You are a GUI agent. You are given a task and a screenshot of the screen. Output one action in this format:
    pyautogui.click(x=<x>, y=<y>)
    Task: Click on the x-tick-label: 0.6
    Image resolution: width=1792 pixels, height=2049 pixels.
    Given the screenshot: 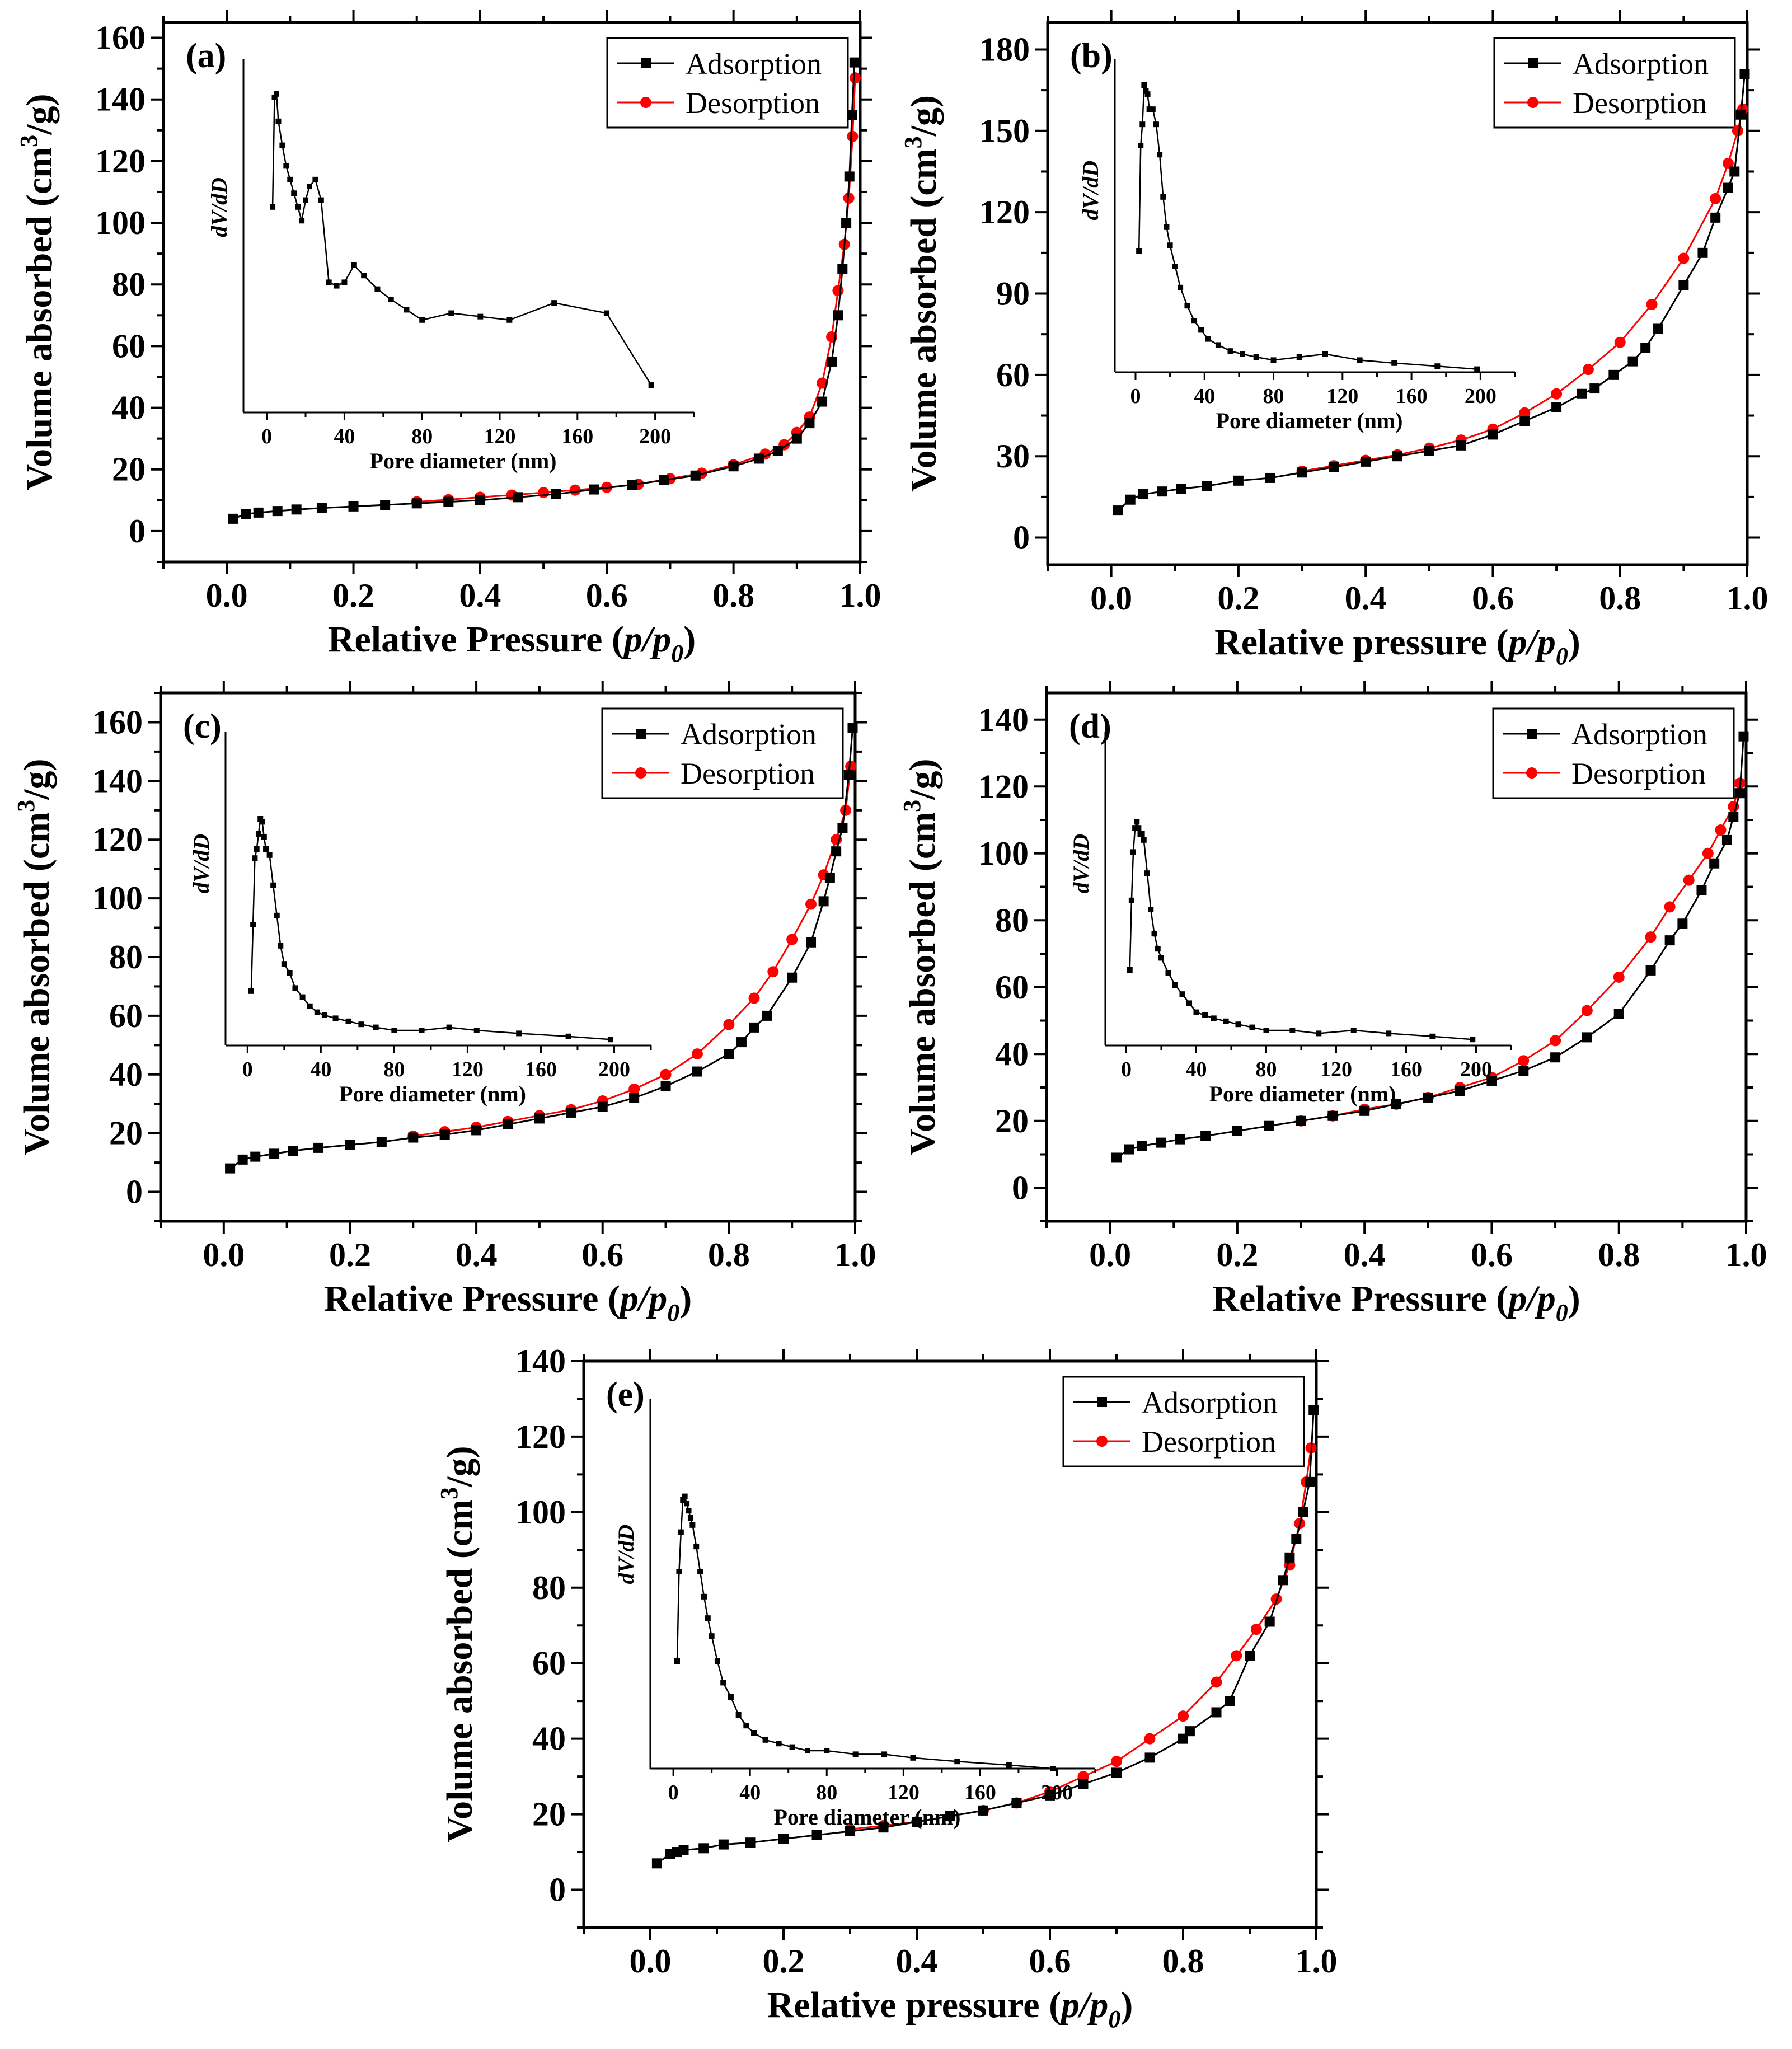 What is the action you would take?
    pyautogui.click(x=602, y=1254)
    